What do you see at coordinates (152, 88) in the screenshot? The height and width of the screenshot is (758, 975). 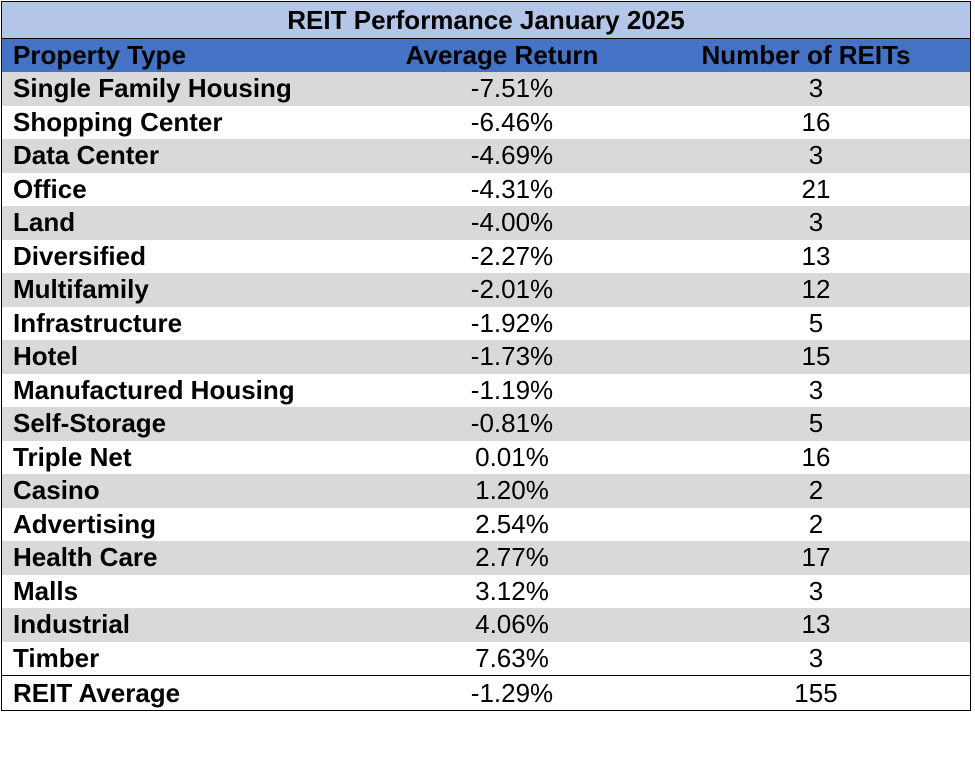 I see `property-type-cell: Single Family Housing` at bounding box center [152, 88].